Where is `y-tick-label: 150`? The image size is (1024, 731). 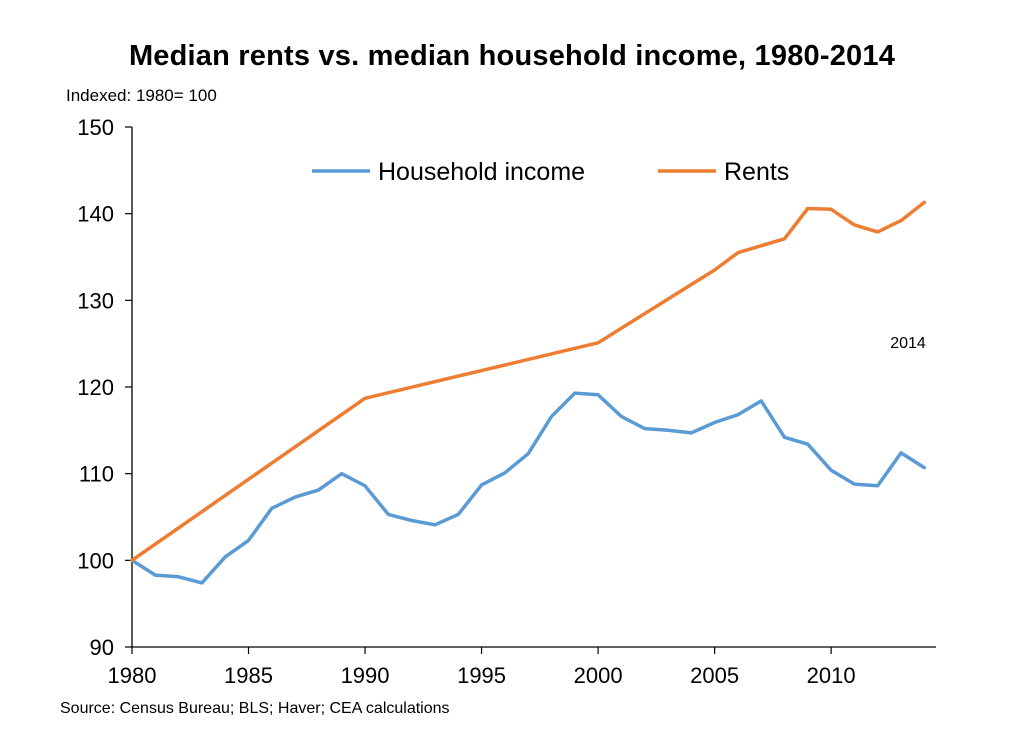
y-tick-label: 150 is located at coordinates (95, 127).